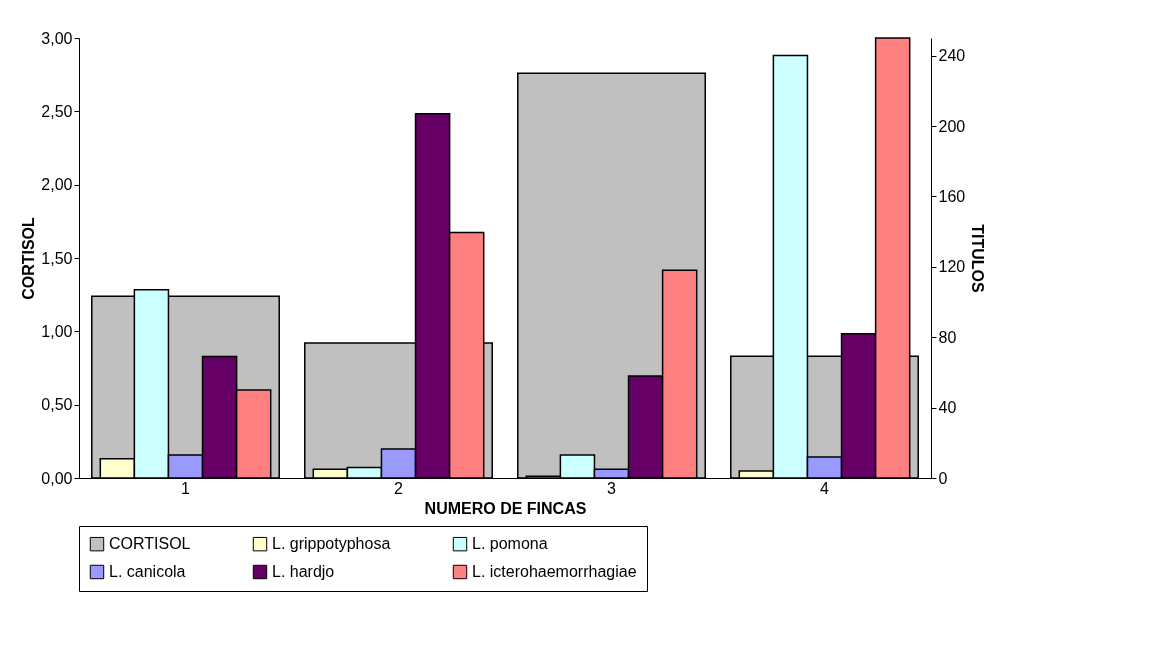  What do you see at coordinates (825, 488) in the screenshot?
I see `x-tick-label: 4` at bounding box center [825, 488].